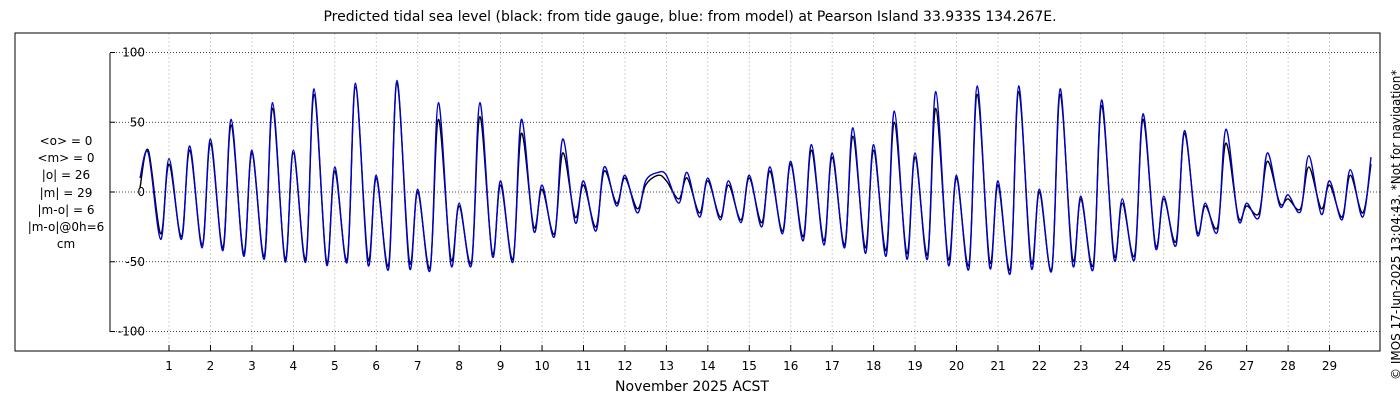 Image resolution: width=1400 pixels, height=400 pixels. I want to click on x-tick-label: 3, so click(252, 366).